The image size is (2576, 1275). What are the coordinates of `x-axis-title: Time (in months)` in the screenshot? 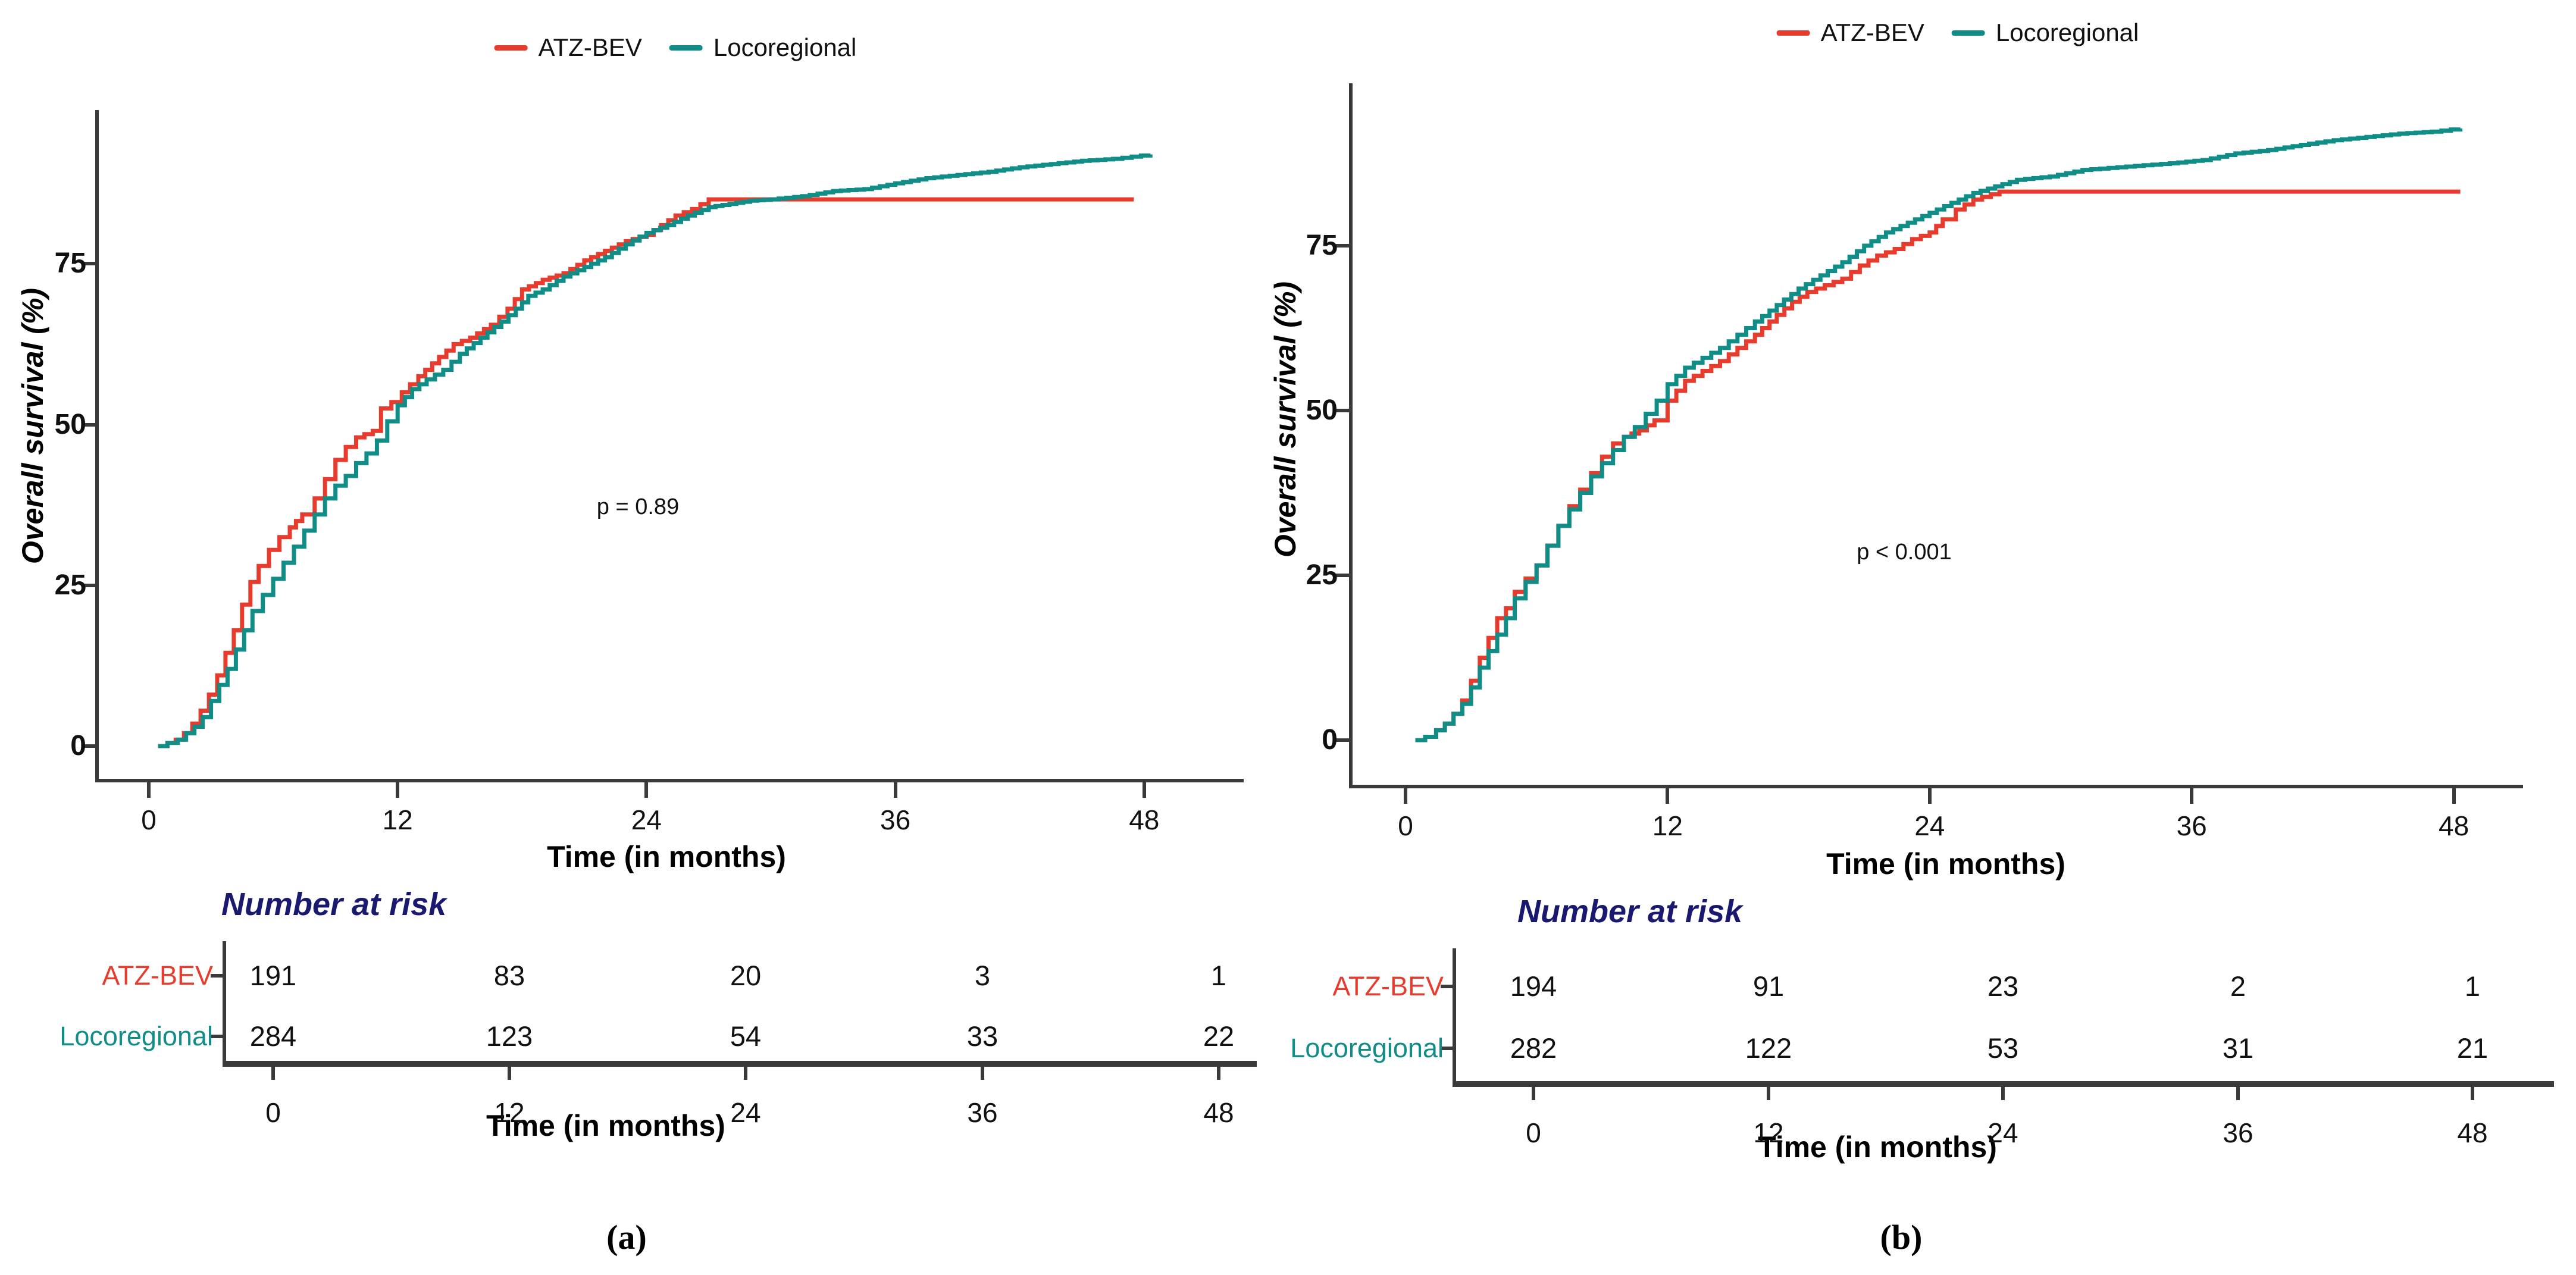 It's located at (1945, 864).